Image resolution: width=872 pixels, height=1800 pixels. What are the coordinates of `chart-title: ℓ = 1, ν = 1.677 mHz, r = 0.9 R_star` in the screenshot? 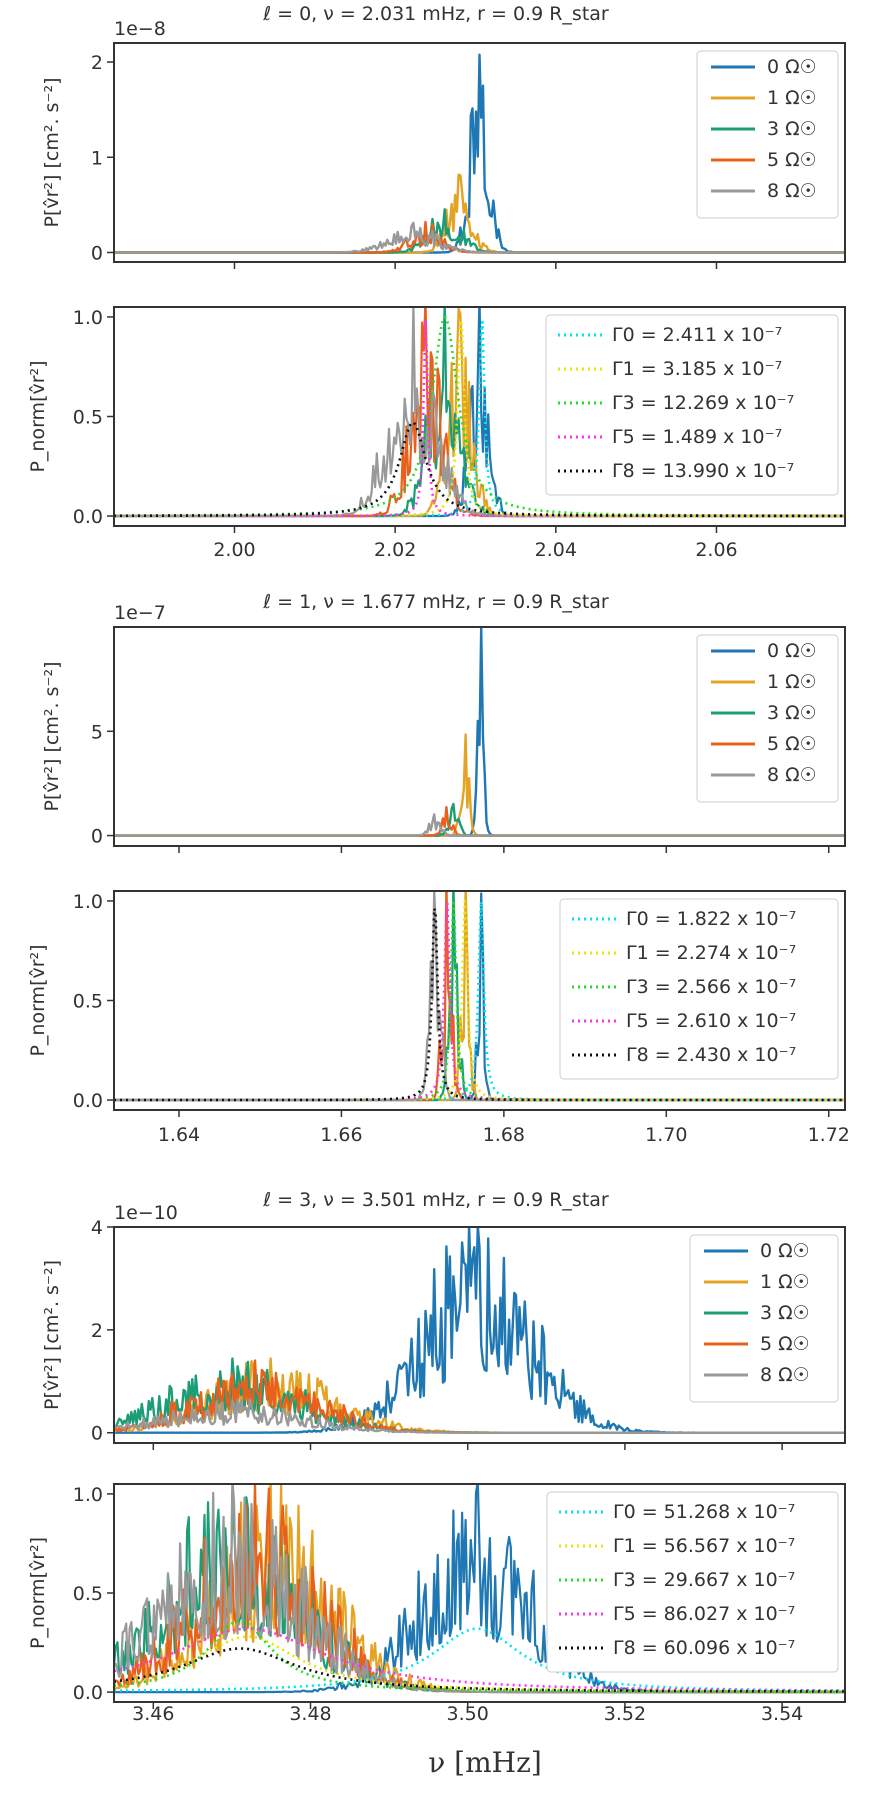 It's located at (435, 602).